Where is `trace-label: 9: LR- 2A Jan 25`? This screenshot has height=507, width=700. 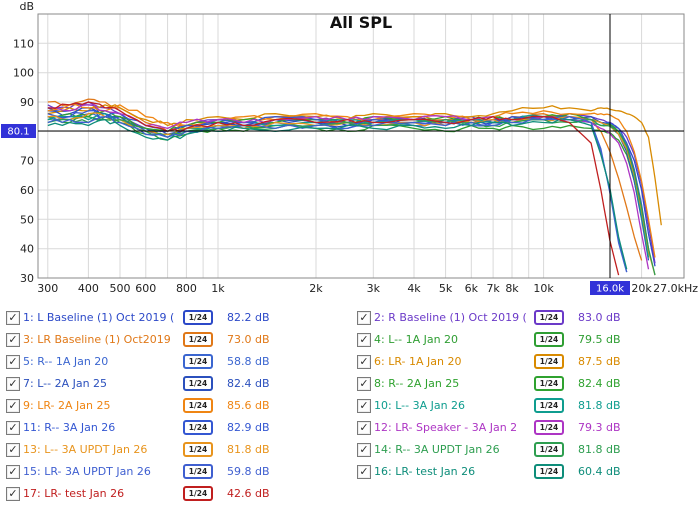 trace-label: 9: LR- 2A Jan 25 is located at coordinates (67, 405).